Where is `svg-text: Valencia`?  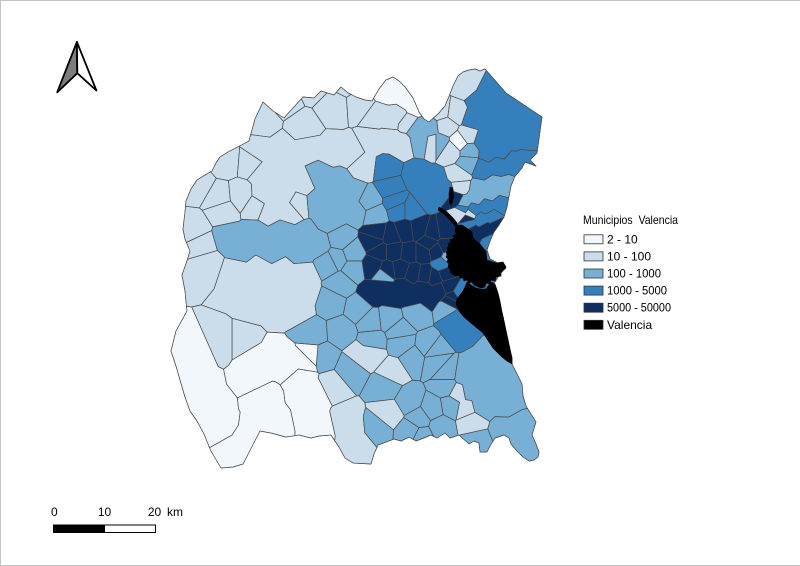 svg-text: Valencia is located at coordinates (629, 325).